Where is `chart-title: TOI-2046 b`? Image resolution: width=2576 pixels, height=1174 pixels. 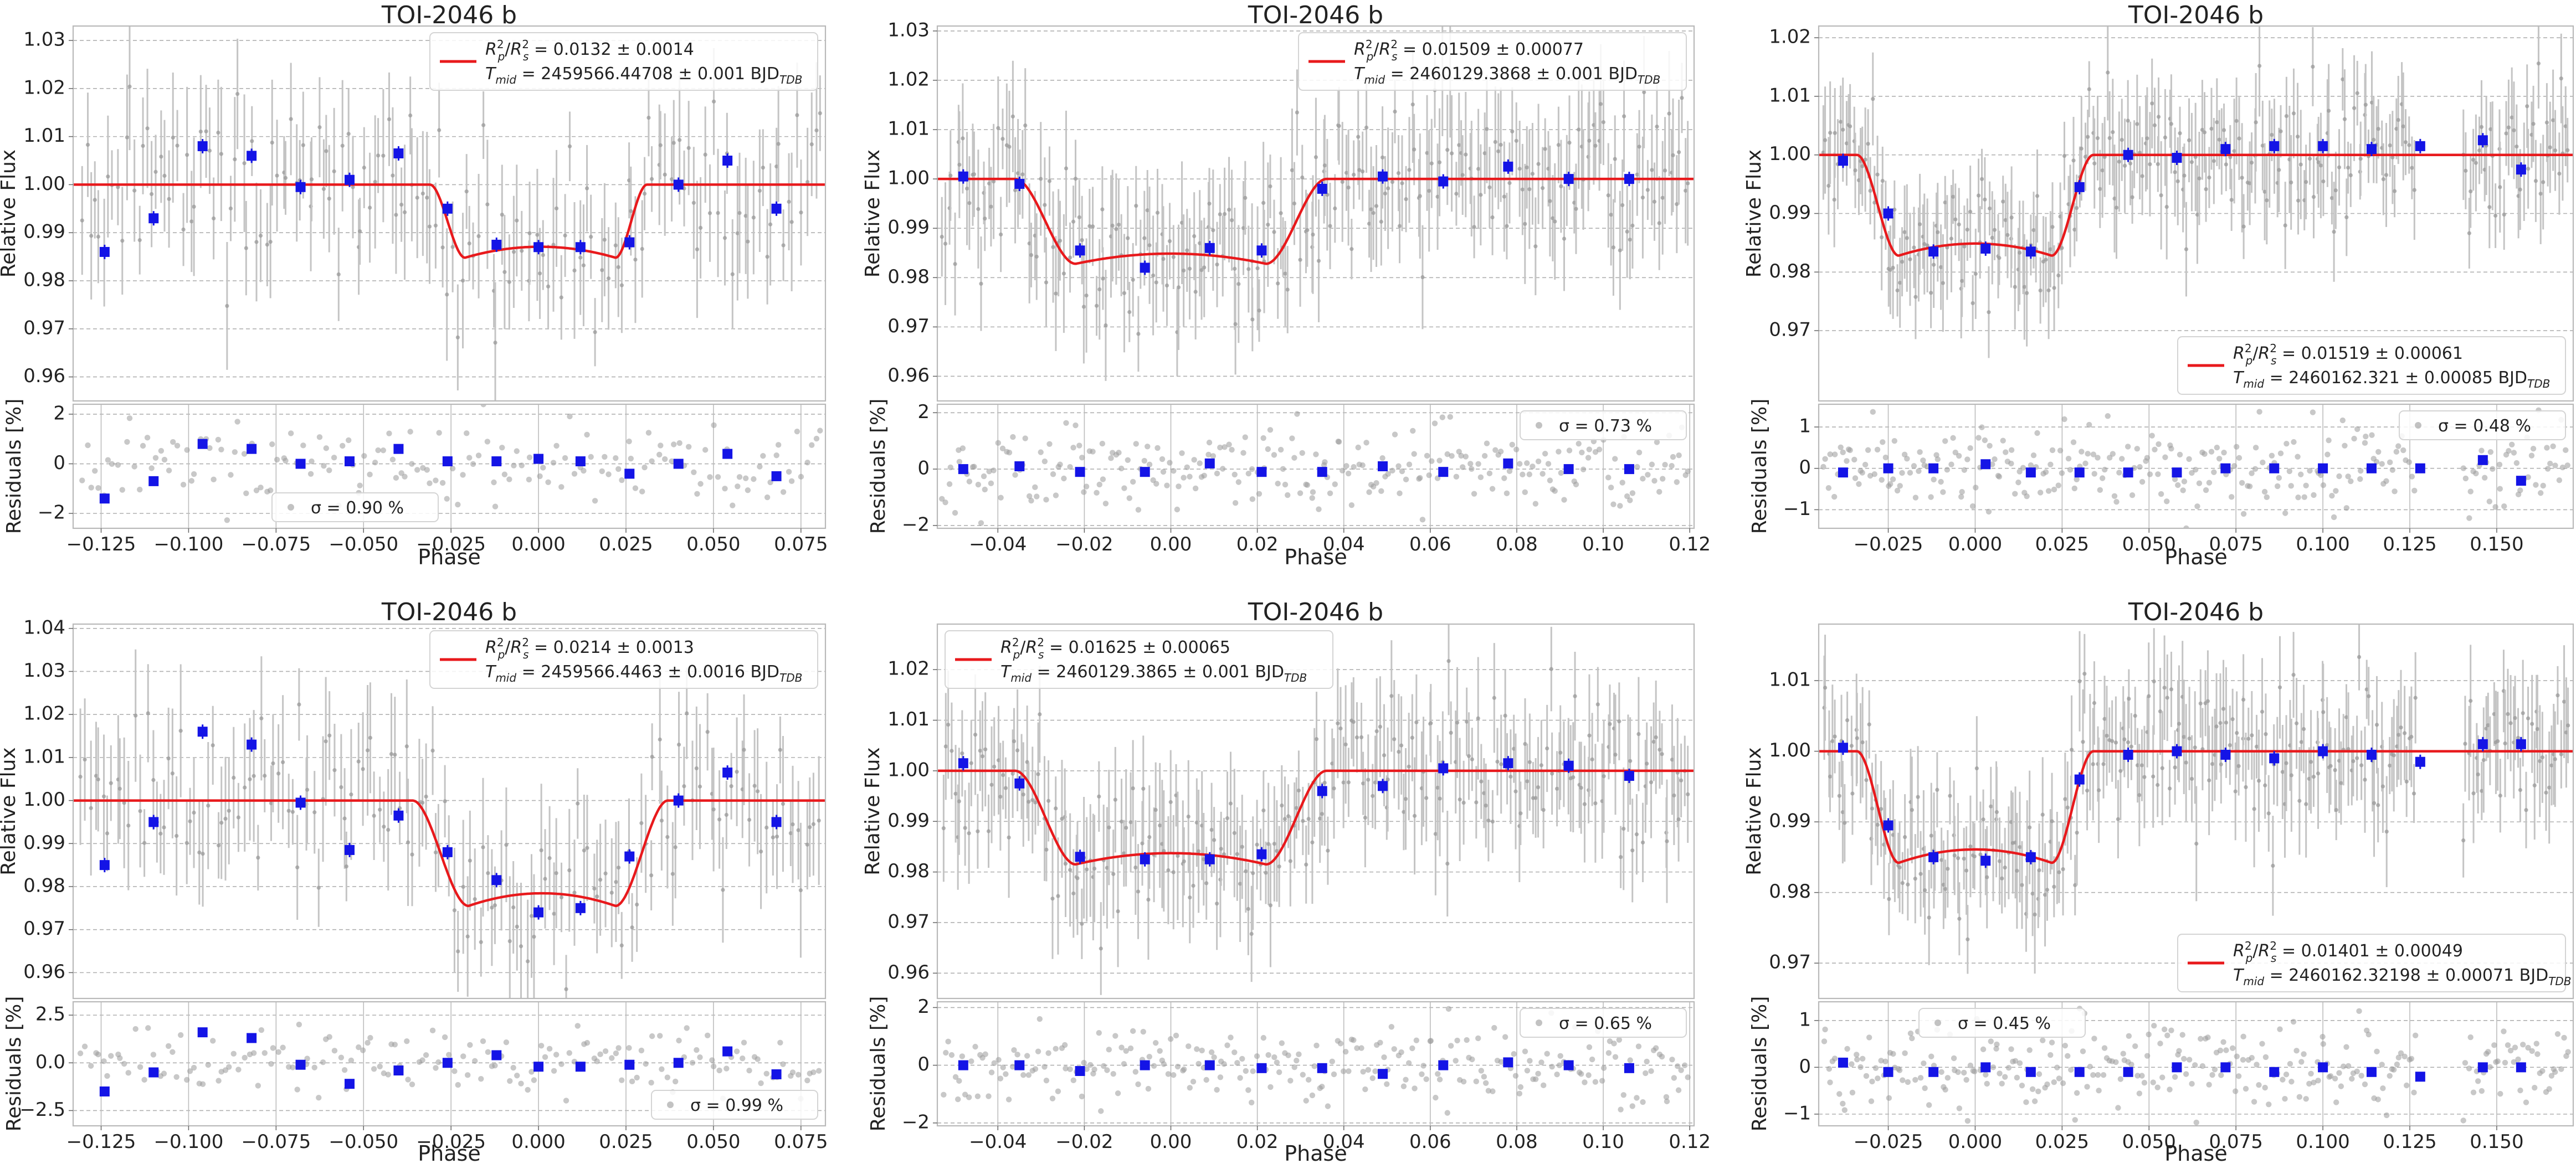
chart-title: TOI-2046 b is located at coordinates (2196, 612).